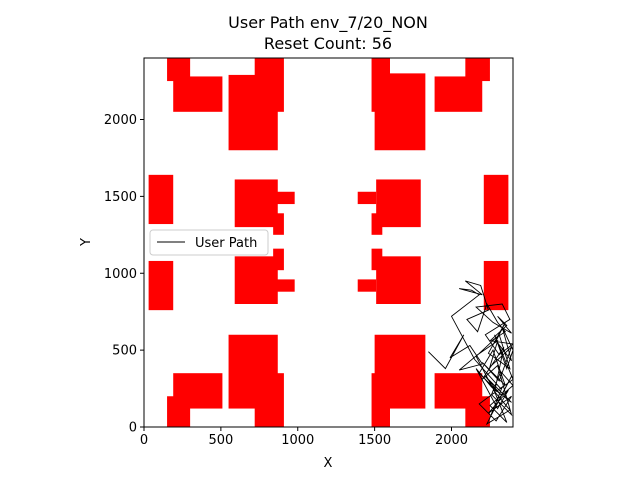  I want to click on x-tick-label: 1000, so click(297, 440).